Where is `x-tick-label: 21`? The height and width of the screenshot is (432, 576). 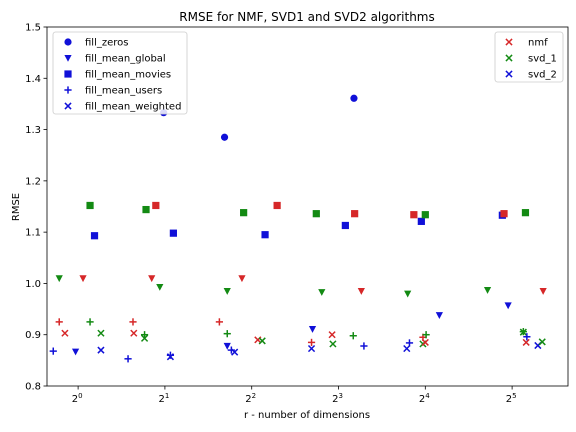 x-tick-label: 21 is located at coordinates (163, 398).